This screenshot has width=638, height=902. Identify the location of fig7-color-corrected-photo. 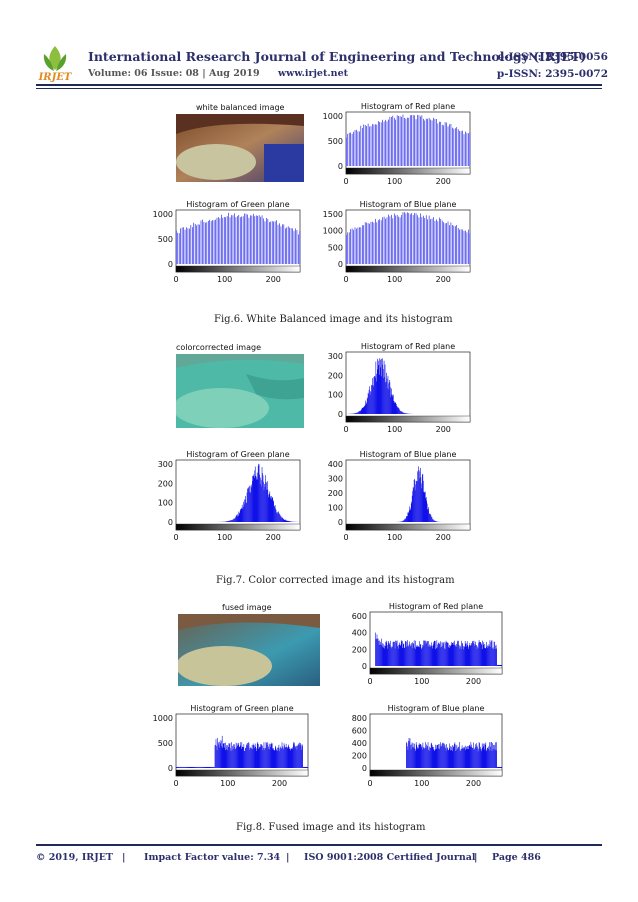
(240, 391).